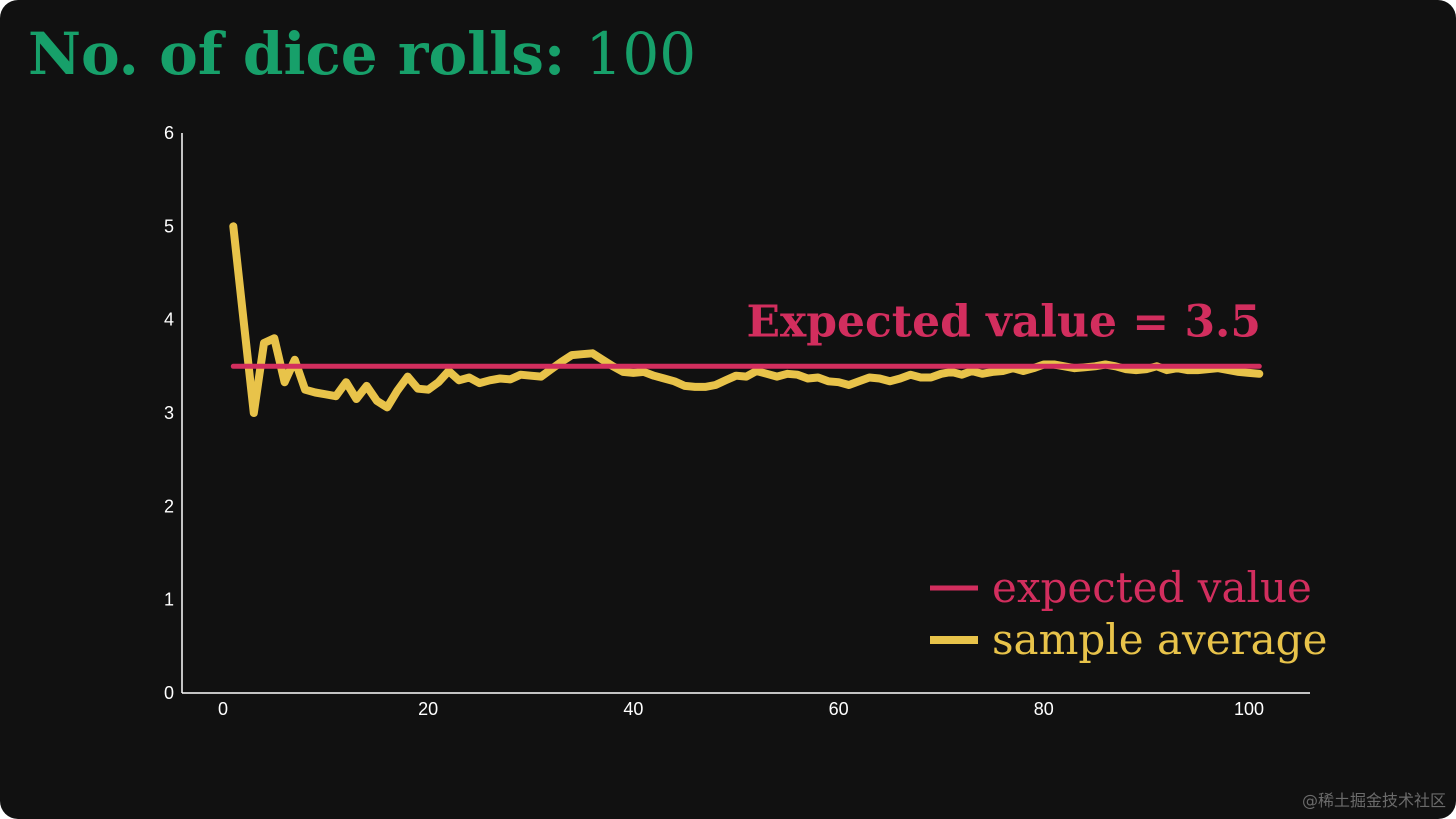 The height and width of the screenshot is (819, 1456). Describe the element at coordinates (169, 133) in the screenshot. I see `y-tick-label: 6` at that location.